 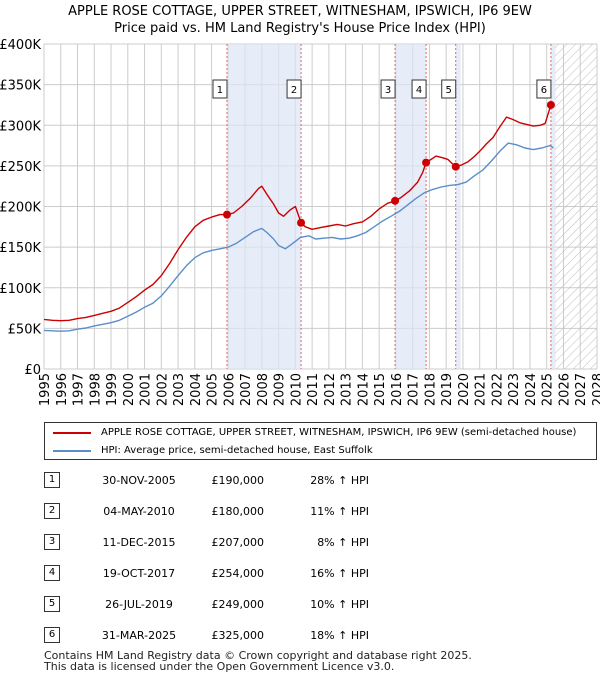 I want to click on y-tick-label: £0, so click(x=32, y=370).